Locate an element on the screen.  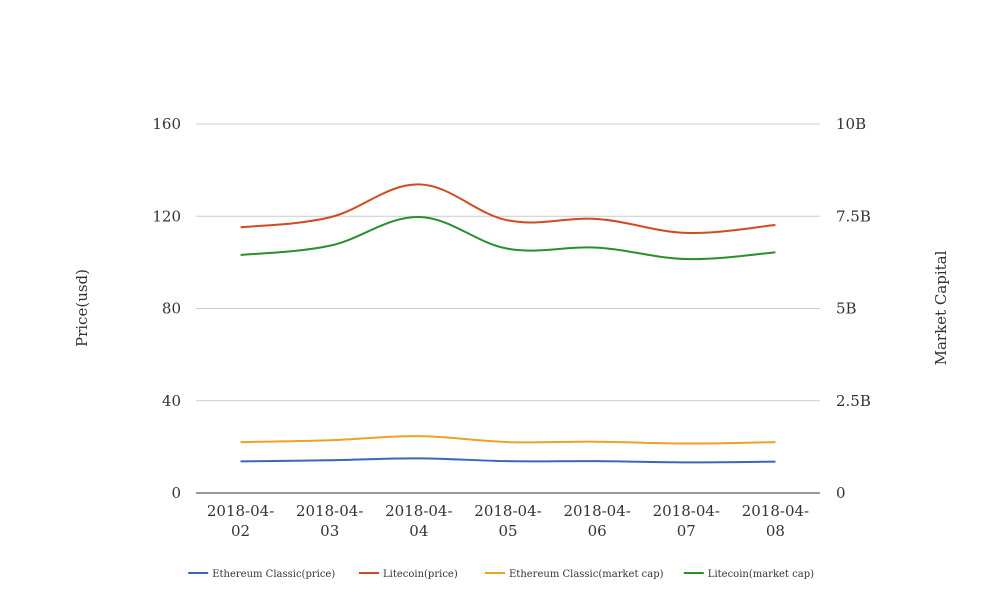
legend-label-3: Litecoin(market cap) is located at coordinates (761, 574).